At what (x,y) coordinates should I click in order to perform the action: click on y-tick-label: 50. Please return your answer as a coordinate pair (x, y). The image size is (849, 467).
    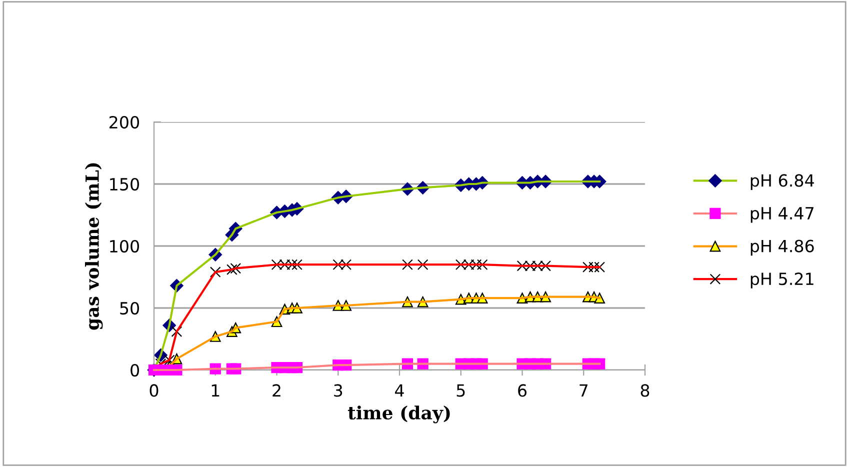
    Looking at the image, I should click on (130, 308).